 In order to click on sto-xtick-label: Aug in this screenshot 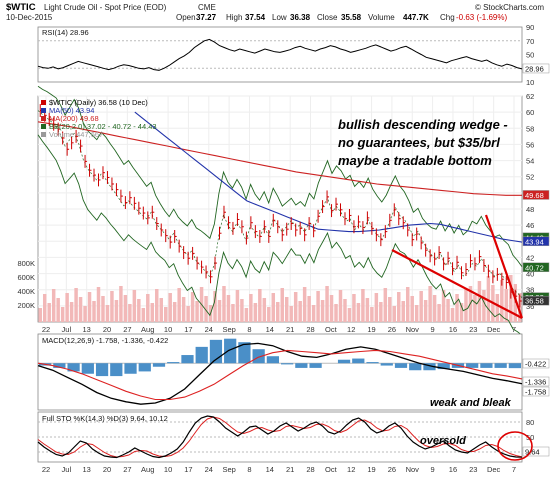, I will do `click(147, 469)`.